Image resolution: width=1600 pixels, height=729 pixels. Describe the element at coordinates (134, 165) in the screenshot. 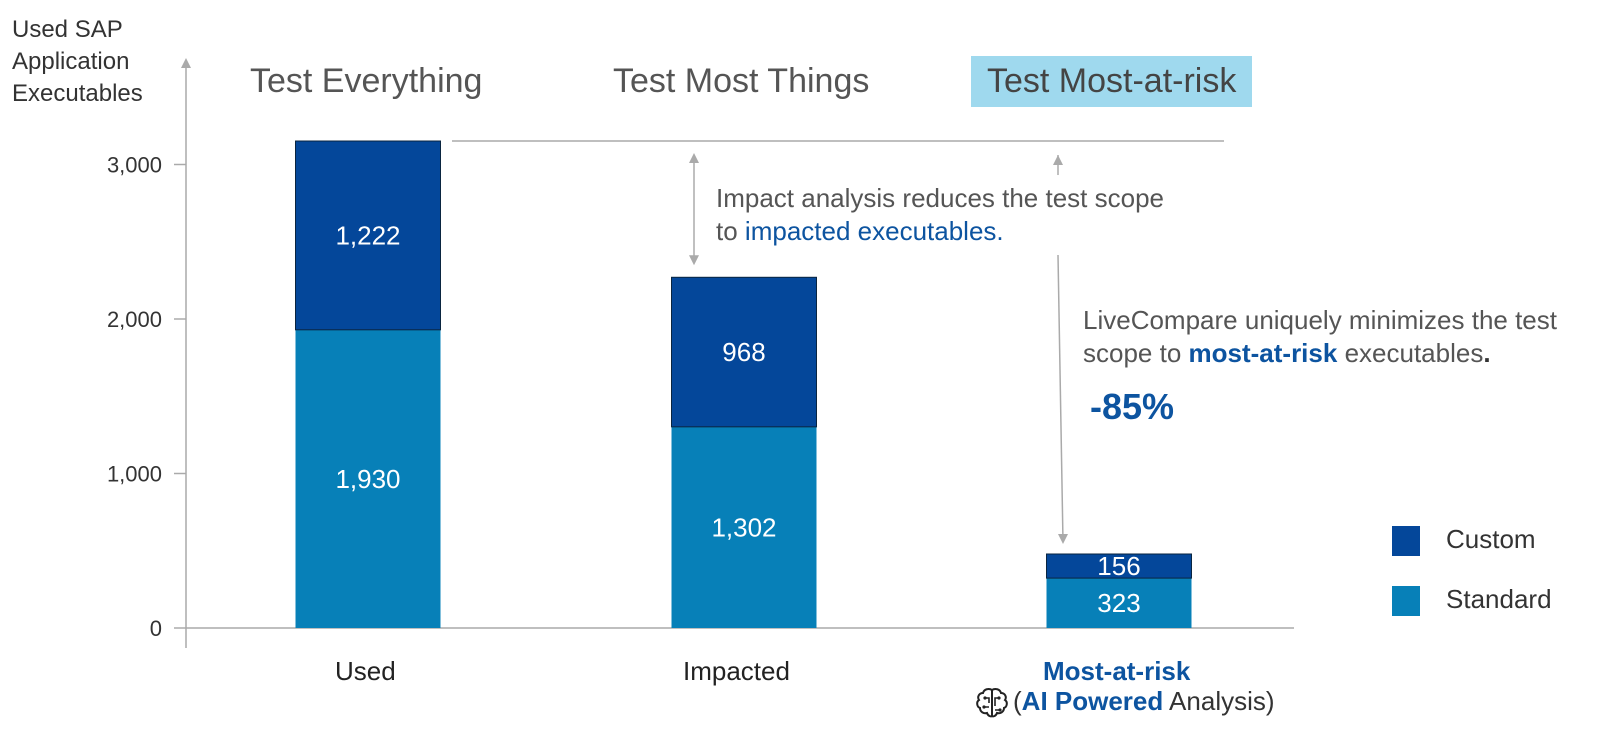

I see `y-tick-label: 3,000` at that location.